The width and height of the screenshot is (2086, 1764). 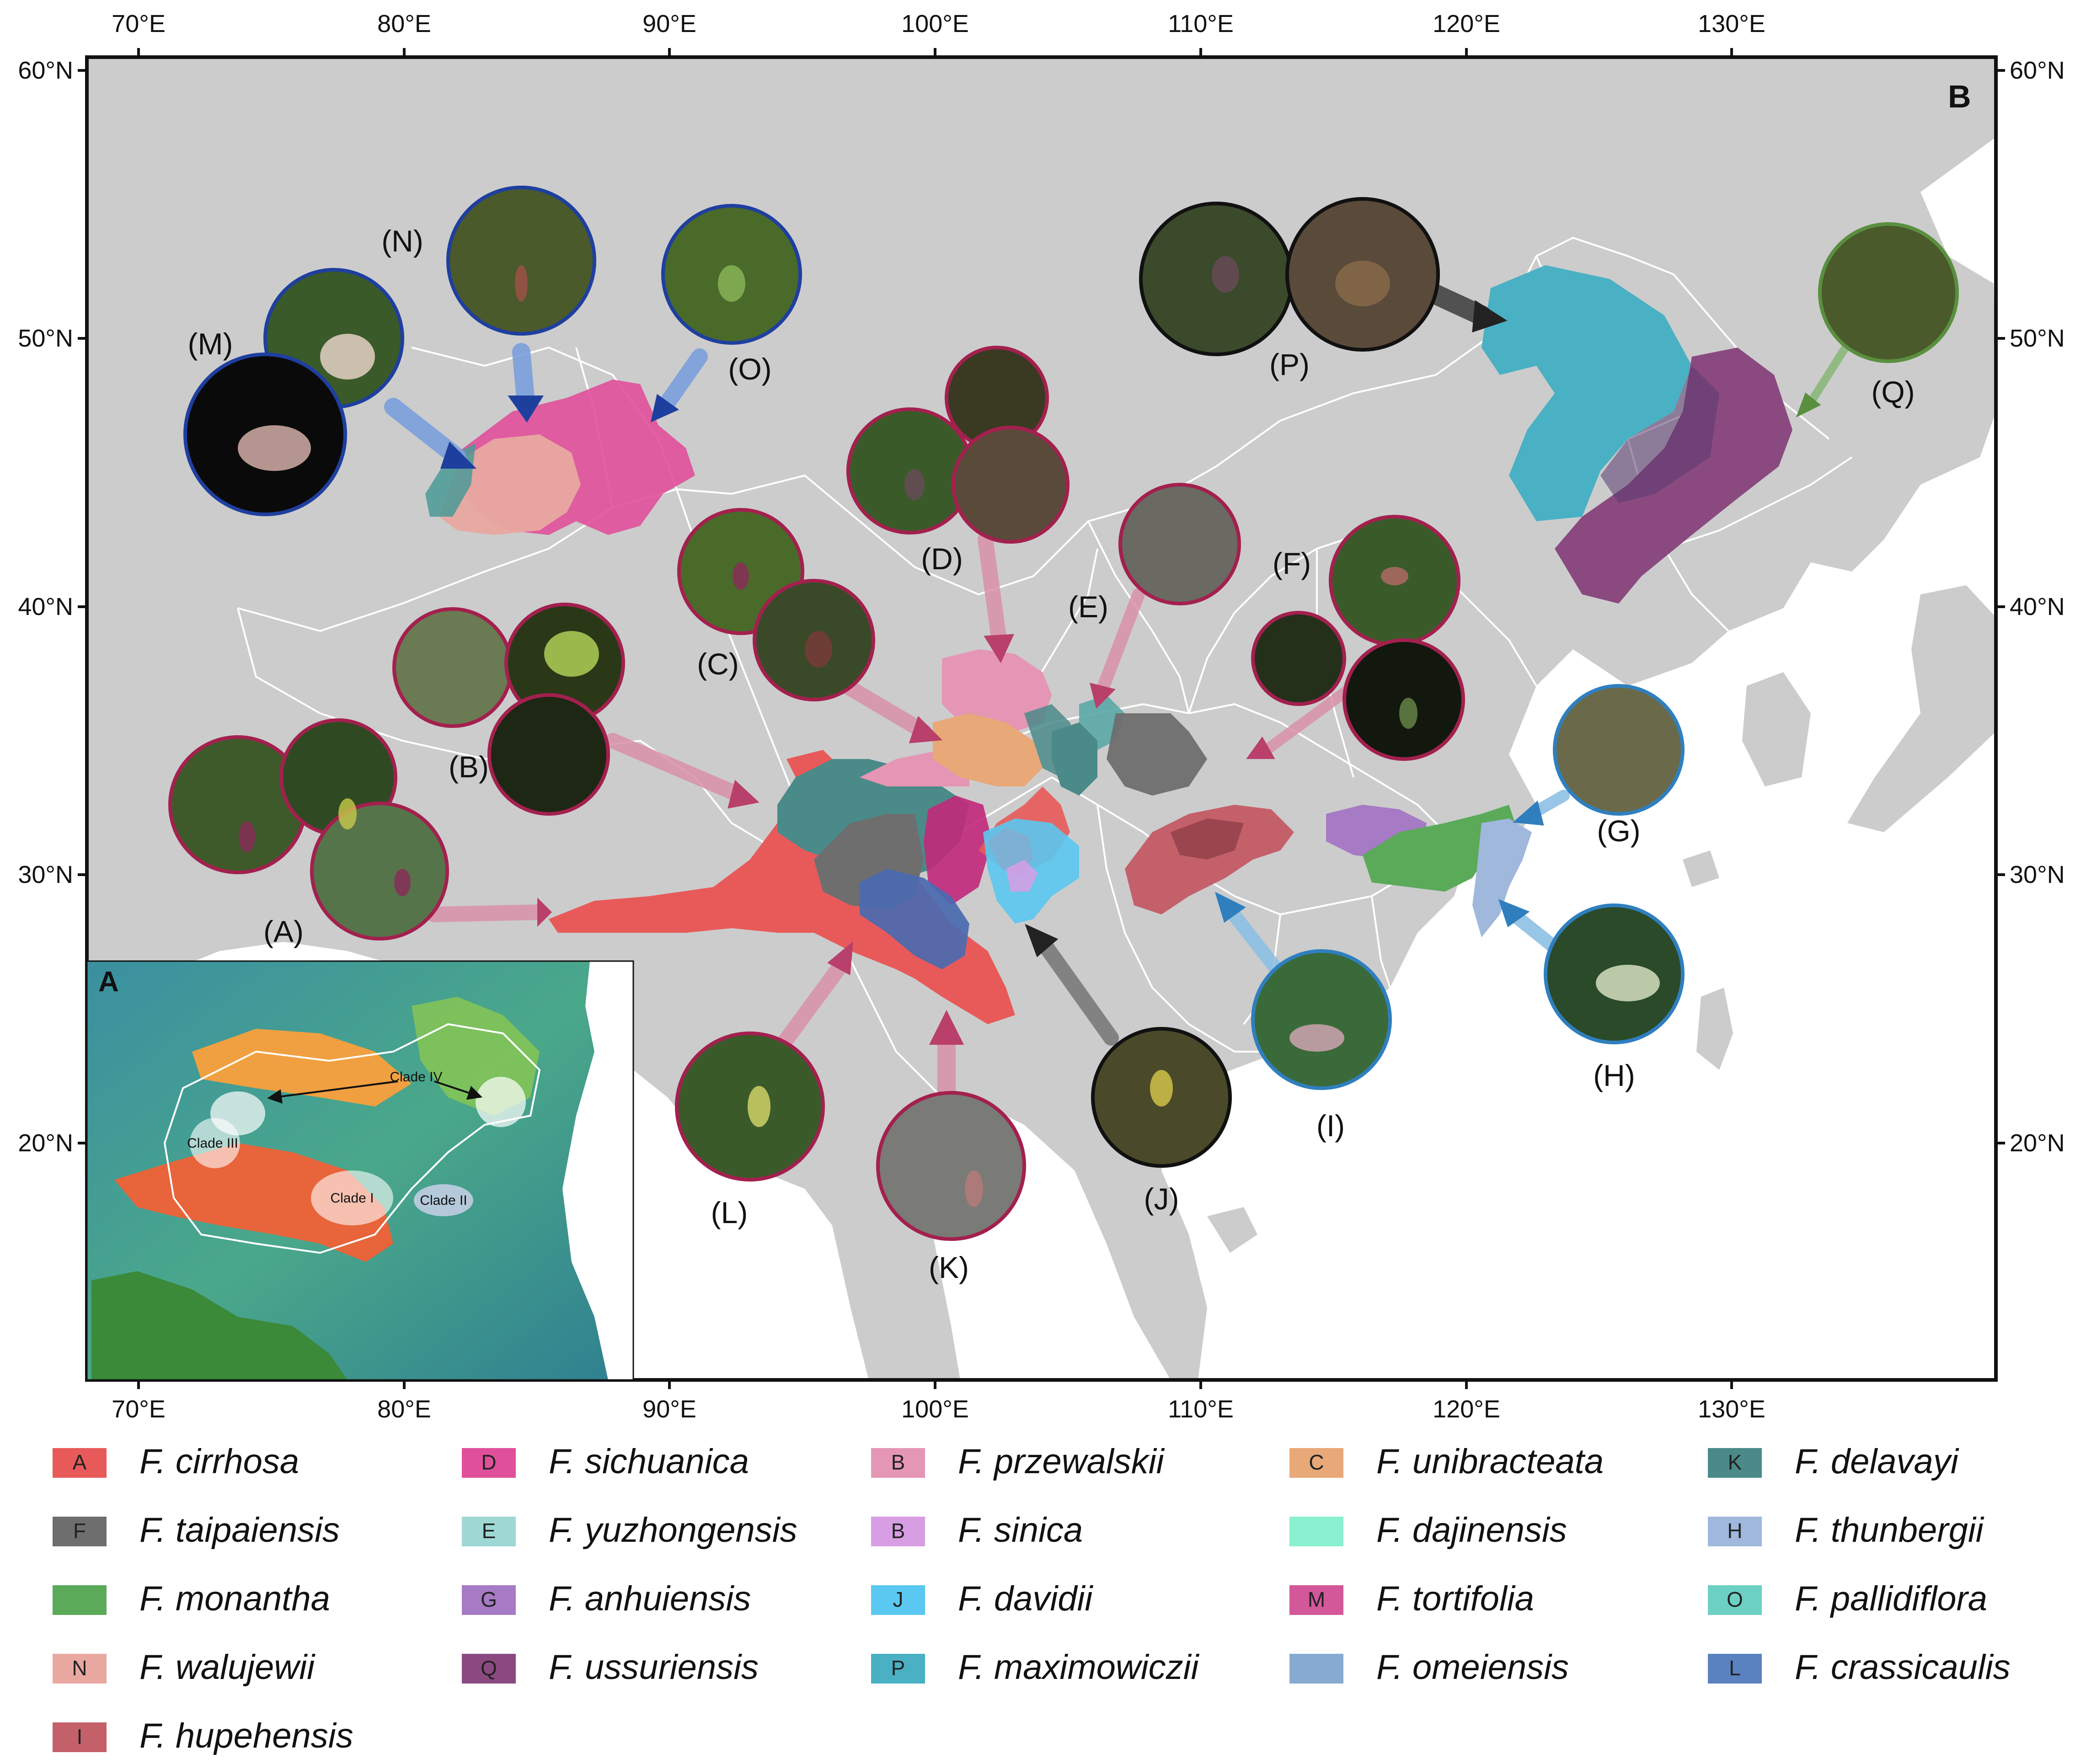 What do you see at coordinates (284, 931) in the screenshot?
I see `photo-label-a: (A)` at bounding box center [284, 931].